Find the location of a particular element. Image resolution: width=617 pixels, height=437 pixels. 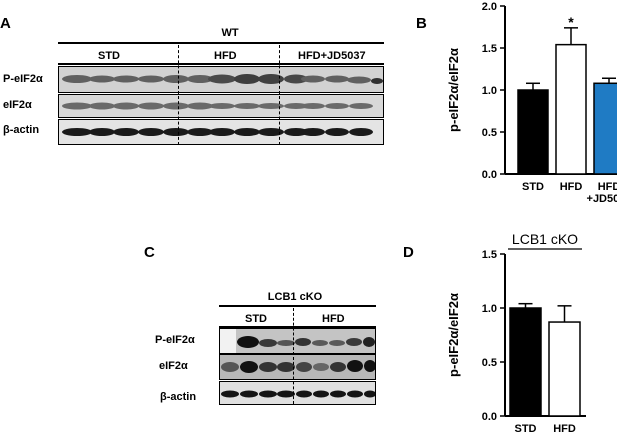

chart-d-ytick-label-0: 0.0 is located at coordinates (489, 417).